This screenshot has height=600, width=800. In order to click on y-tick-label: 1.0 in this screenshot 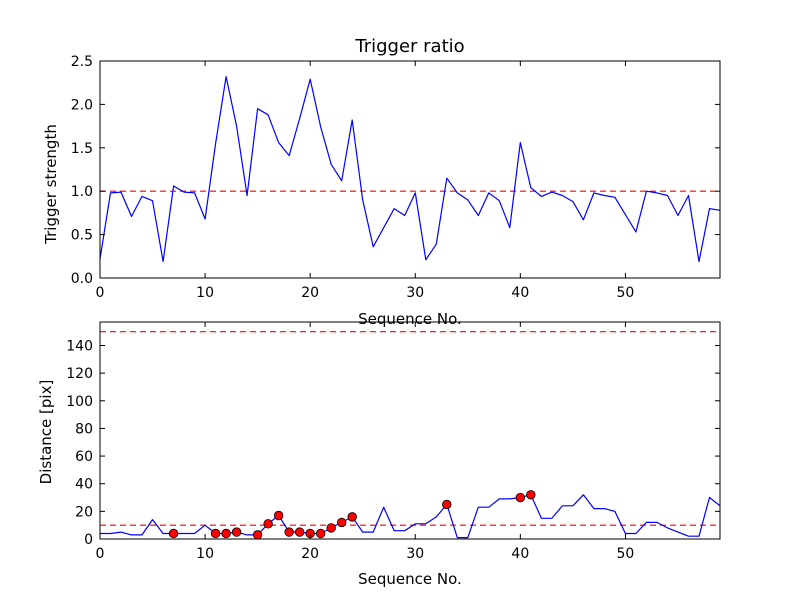, I will do `click(82, 192)`.